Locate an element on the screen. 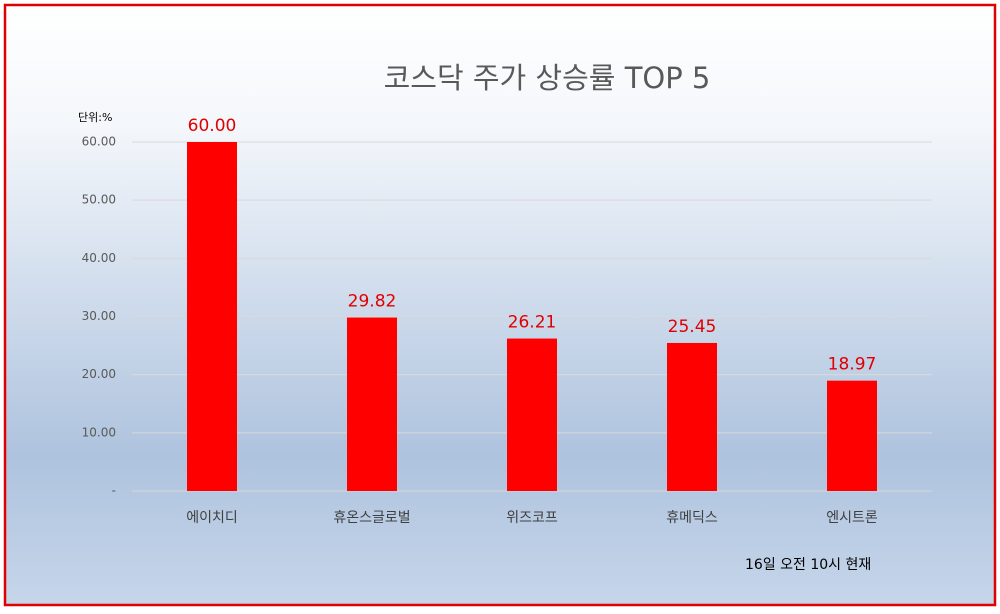  y-tick-label: - is located at coordinates (114, 491).